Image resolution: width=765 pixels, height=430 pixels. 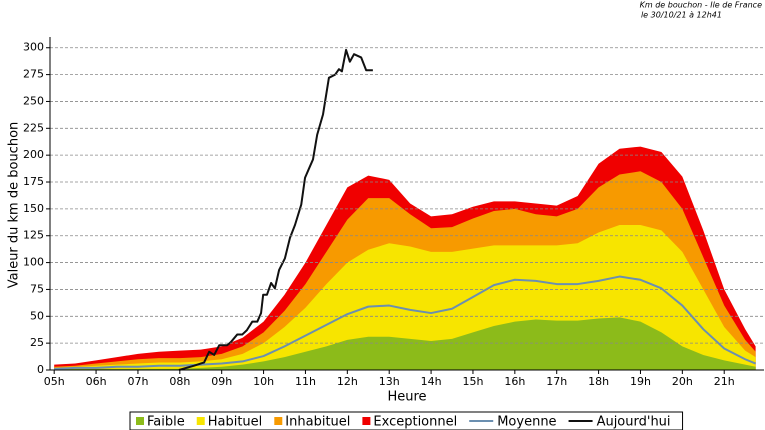 I want to click on x-tick-label: 10h, so click(x=263, y=381).